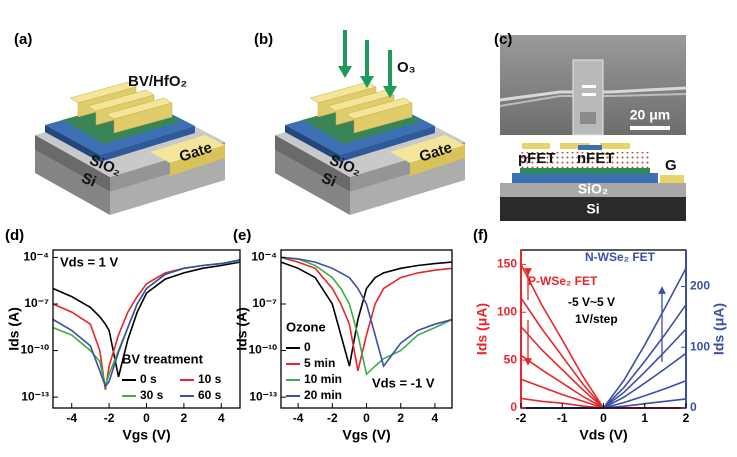 The image size is (737, 457). Describe the element at coordinates (650, 115) in the screenshot. I see `scale-bar-label: 20 μm` at that location.